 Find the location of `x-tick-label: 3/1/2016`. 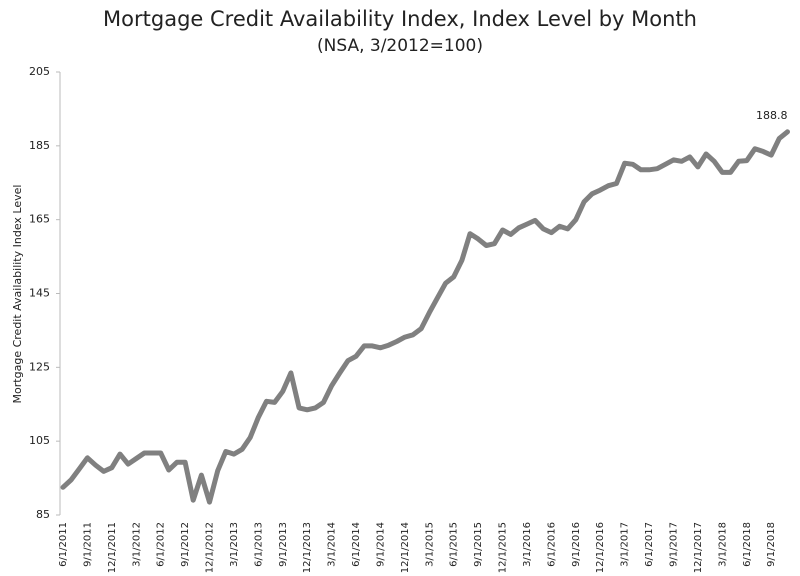

x-tick-label: 3/1/2016 is located at coordinates (527, 544).